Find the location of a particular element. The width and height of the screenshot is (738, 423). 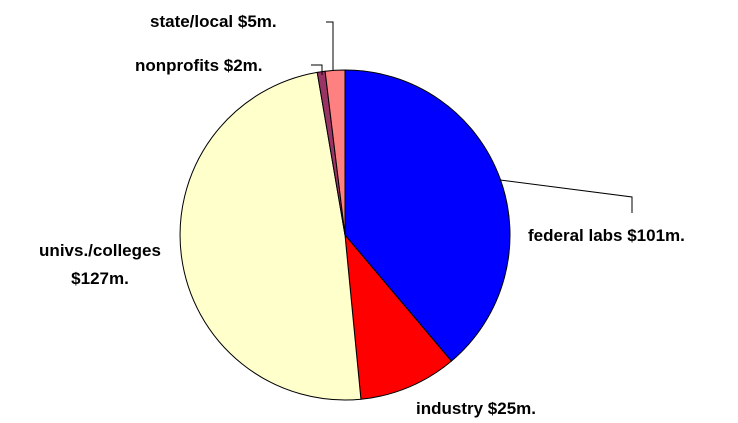

leader-line-nonprofits is located at coordinates (317, 69).